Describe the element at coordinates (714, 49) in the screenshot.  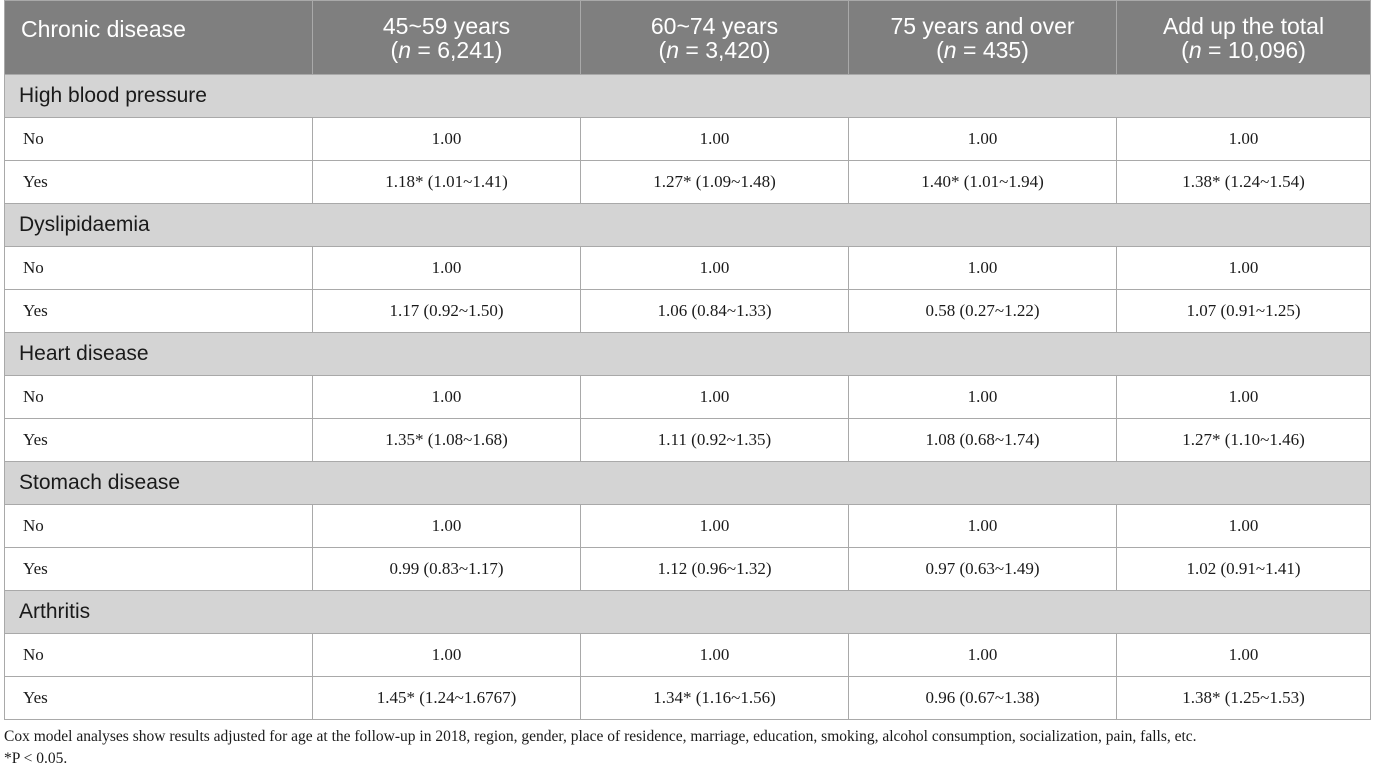
I see `header-n: (n = 3,420)` at that location.